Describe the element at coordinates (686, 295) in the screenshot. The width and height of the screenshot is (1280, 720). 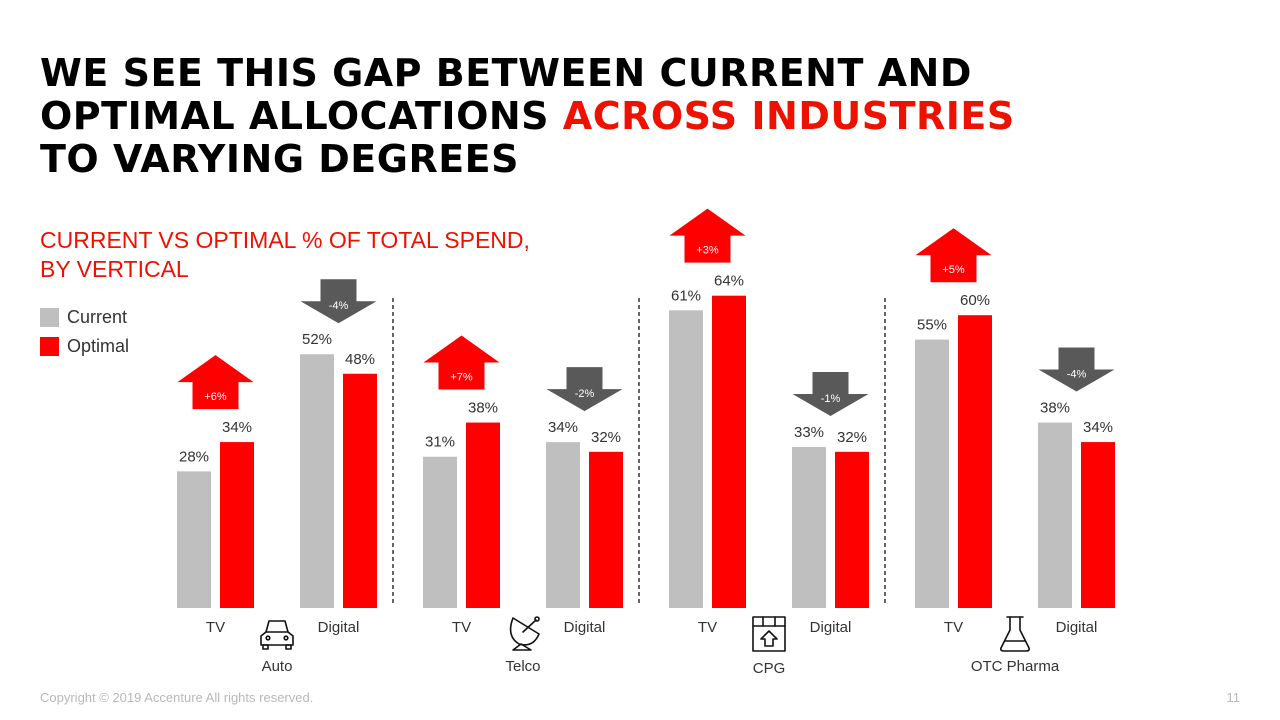
I see `data-label-current: 61%` at that location.